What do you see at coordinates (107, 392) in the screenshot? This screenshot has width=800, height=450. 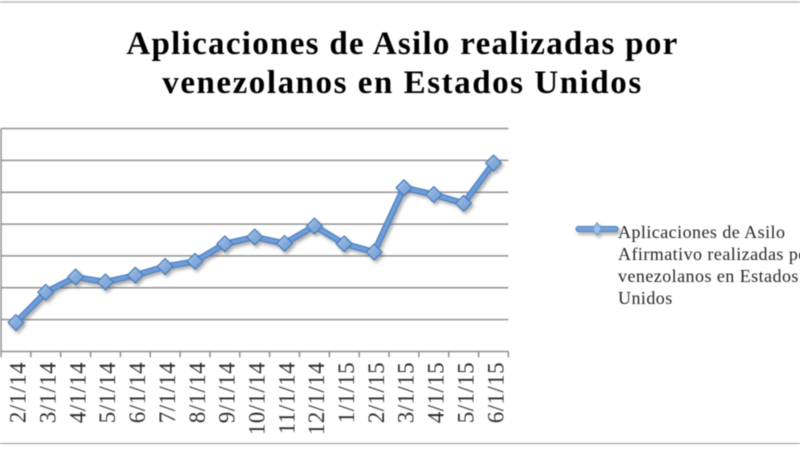 I see `svg-text: 5/1/14` at bounding box center [107, 392].